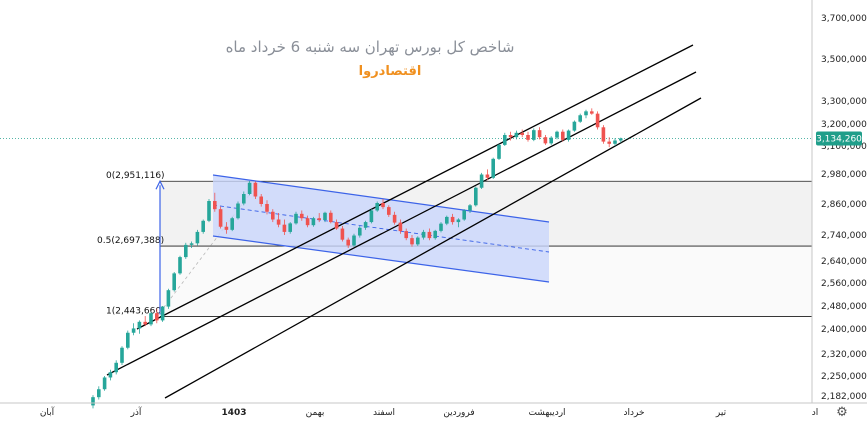 The height and width of the screenshot is (425, 867). I want to click on channel-mid-line, so click(381, 228).